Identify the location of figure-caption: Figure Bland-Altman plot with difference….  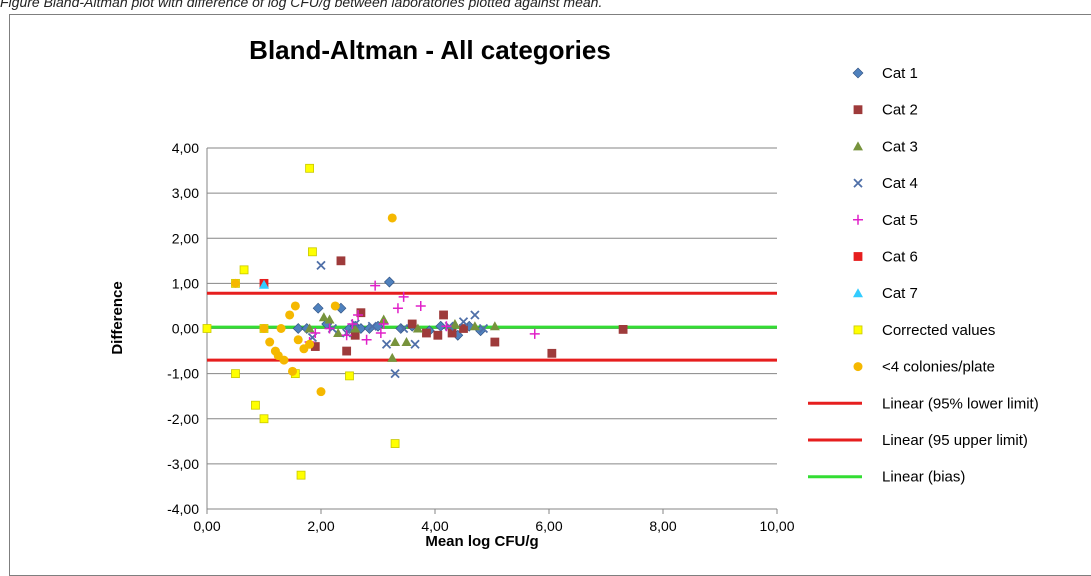
(301, 5).